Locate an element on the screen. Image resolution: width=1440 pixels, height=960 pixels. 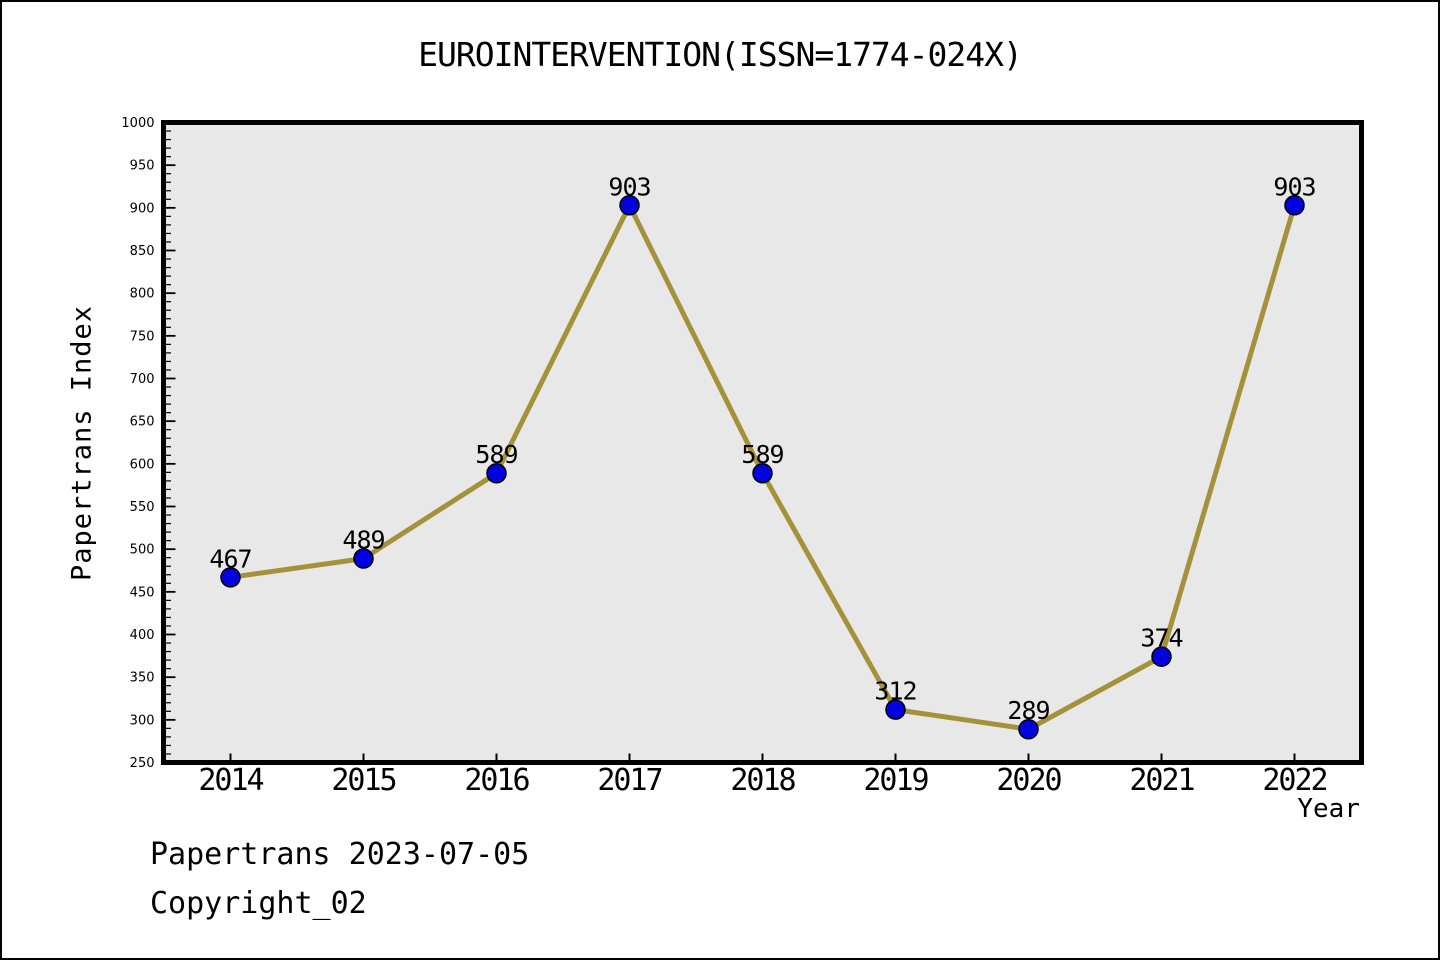
x-tick-label: 2016 is located at coordinates (496, 780).